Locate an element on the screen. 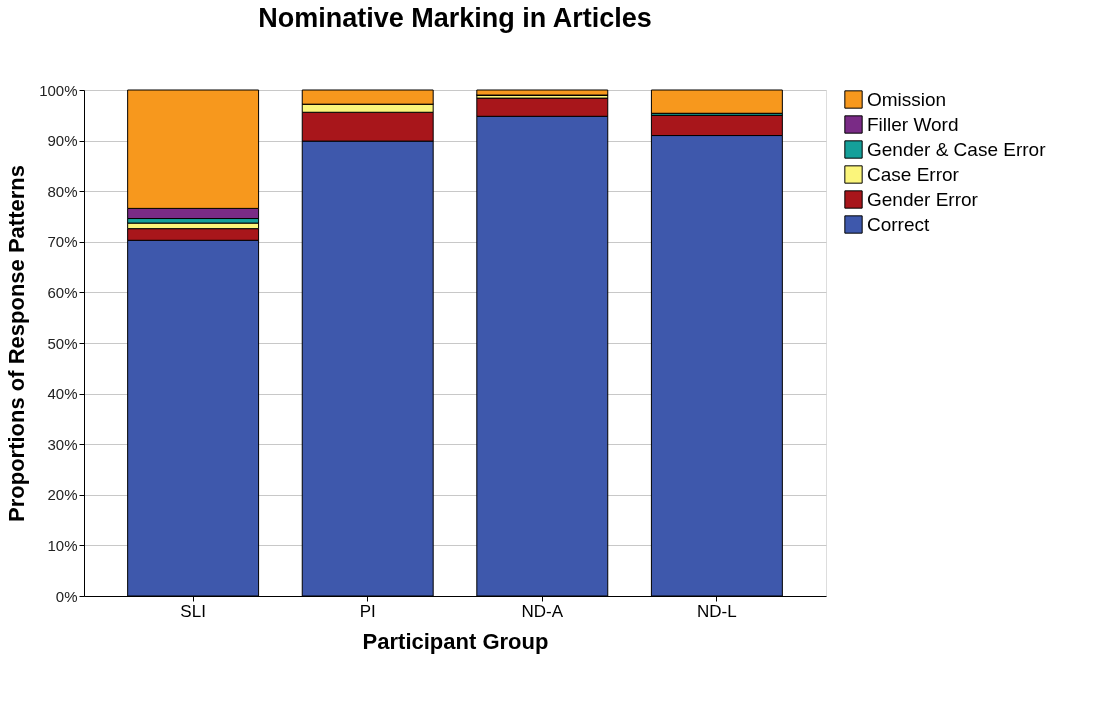 This screenshot has height=704, width=1120. y-tick-label: 10% is located at coordinates (62, 545).